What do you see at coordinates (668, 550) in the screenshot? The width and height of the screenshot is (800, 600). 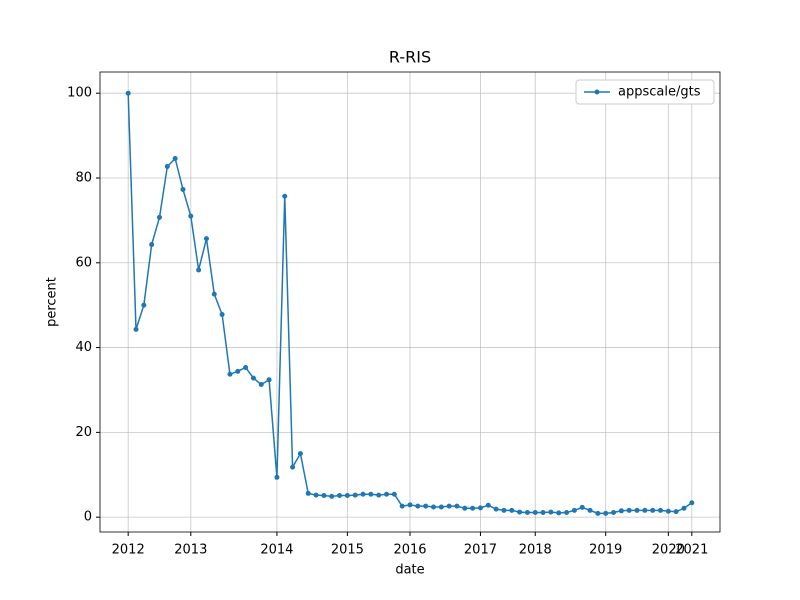 I see `x-tick-label: 2020` at bounding box center [668, 550].